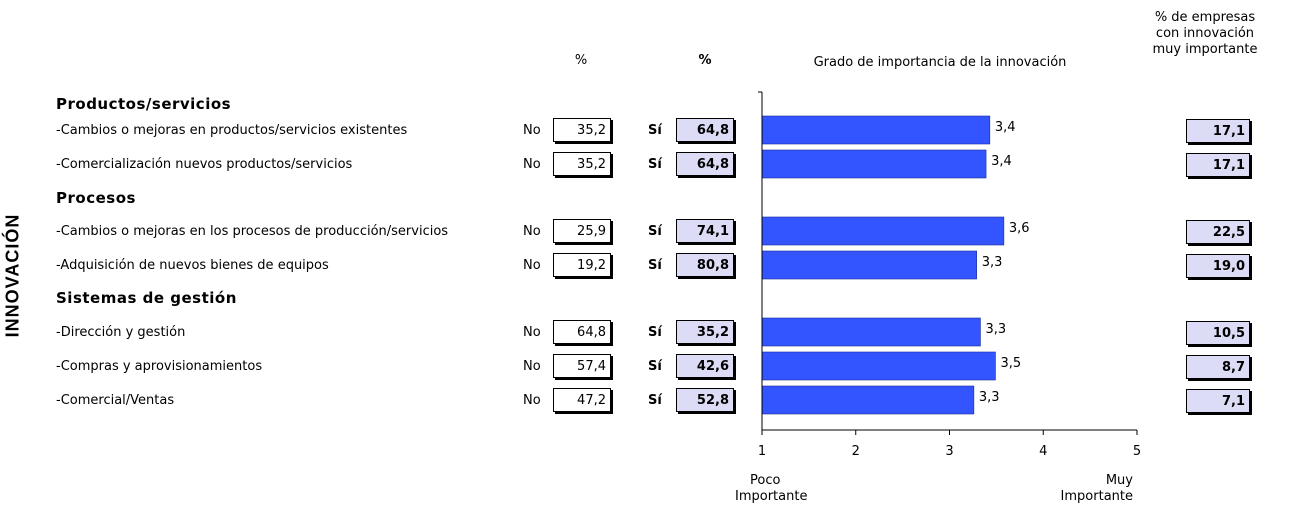 The height and width of the screenshot is (506, 1290). I want to click on muy-importante-header-line-2: con innovación, so click(1205, 33).